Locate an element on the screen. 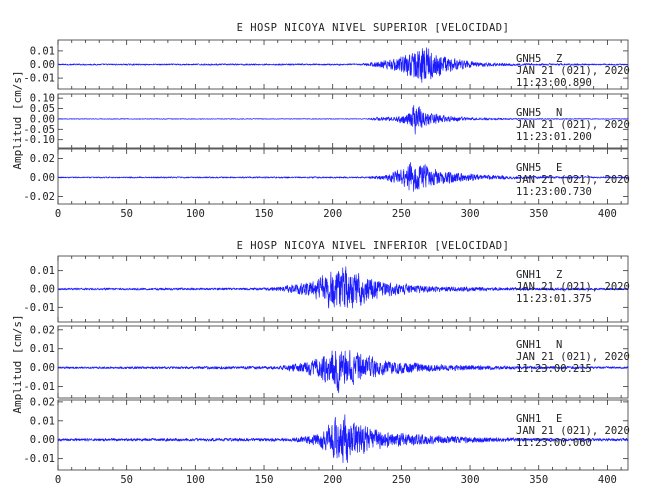 This screenshot has height=504, width=650. time-label: 11:23:00.215 is located at coordinates (554, 369).